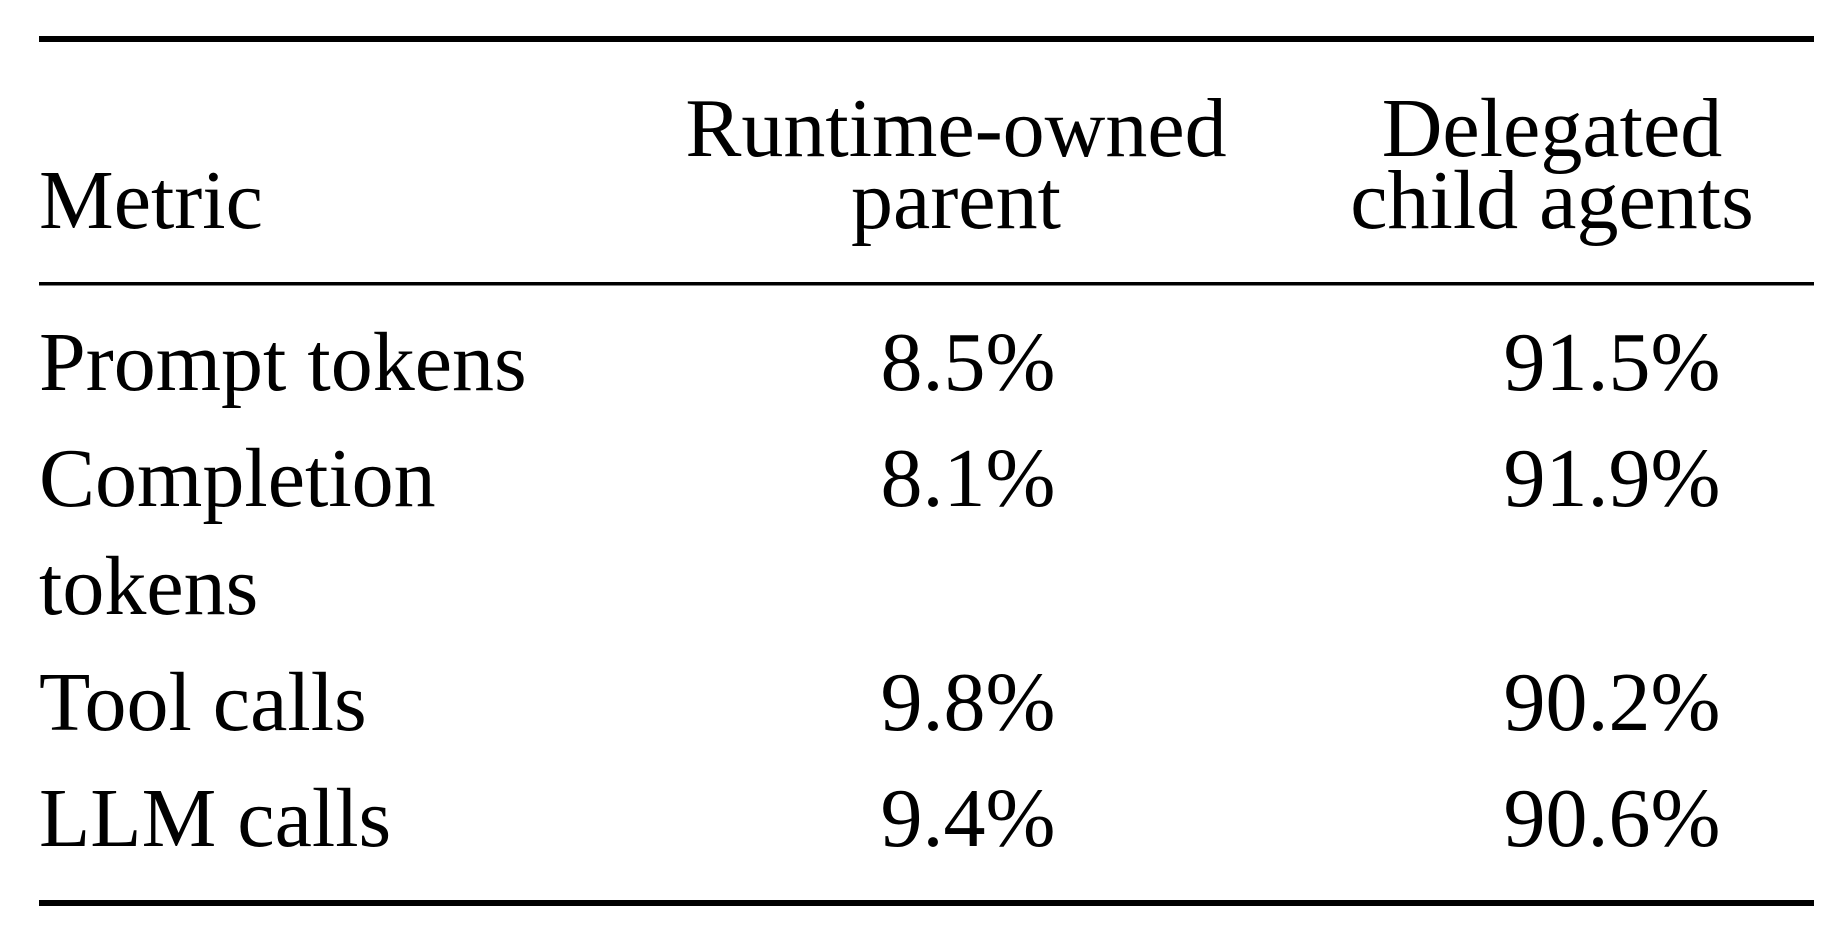  I want to click on header-cell: child agents, so click(1552, 200).